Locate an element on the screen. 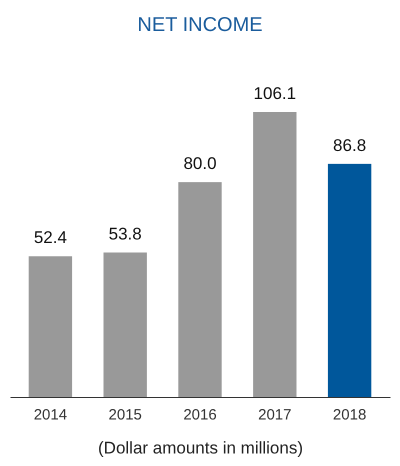  data-label: 80.0 is located at coordinates (200, 164).